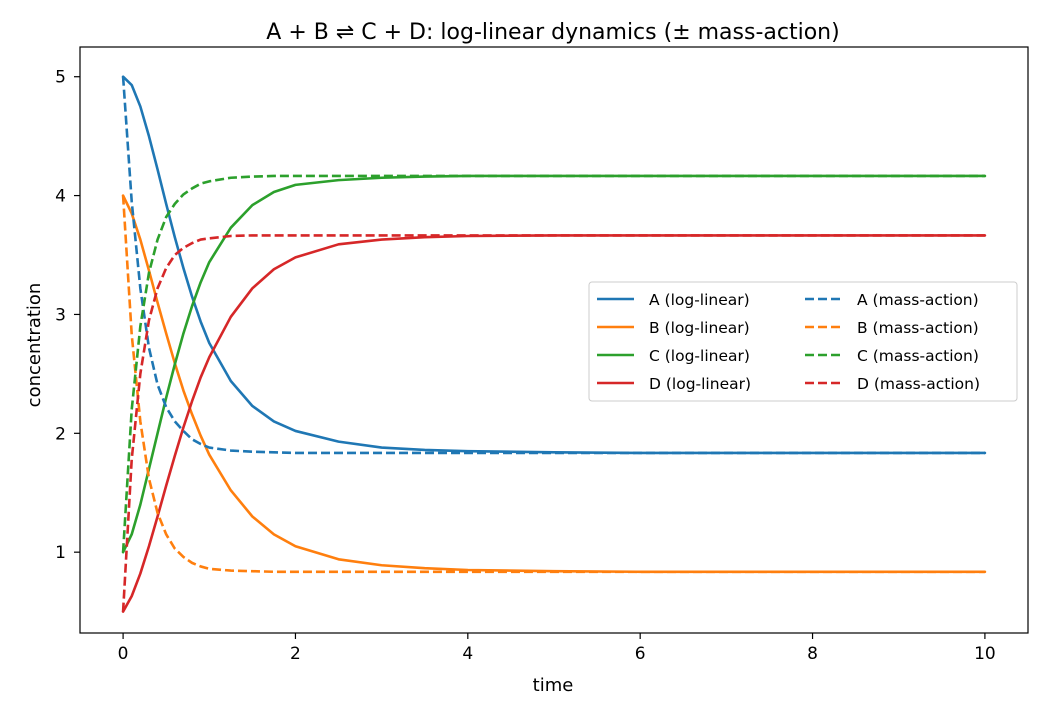 This screenshot has height=724, width=1050. Describe the element at coordinates (918, 356) in the screenshot. I see `legend-label-c-mass-action: C (mass-action)` at that location.